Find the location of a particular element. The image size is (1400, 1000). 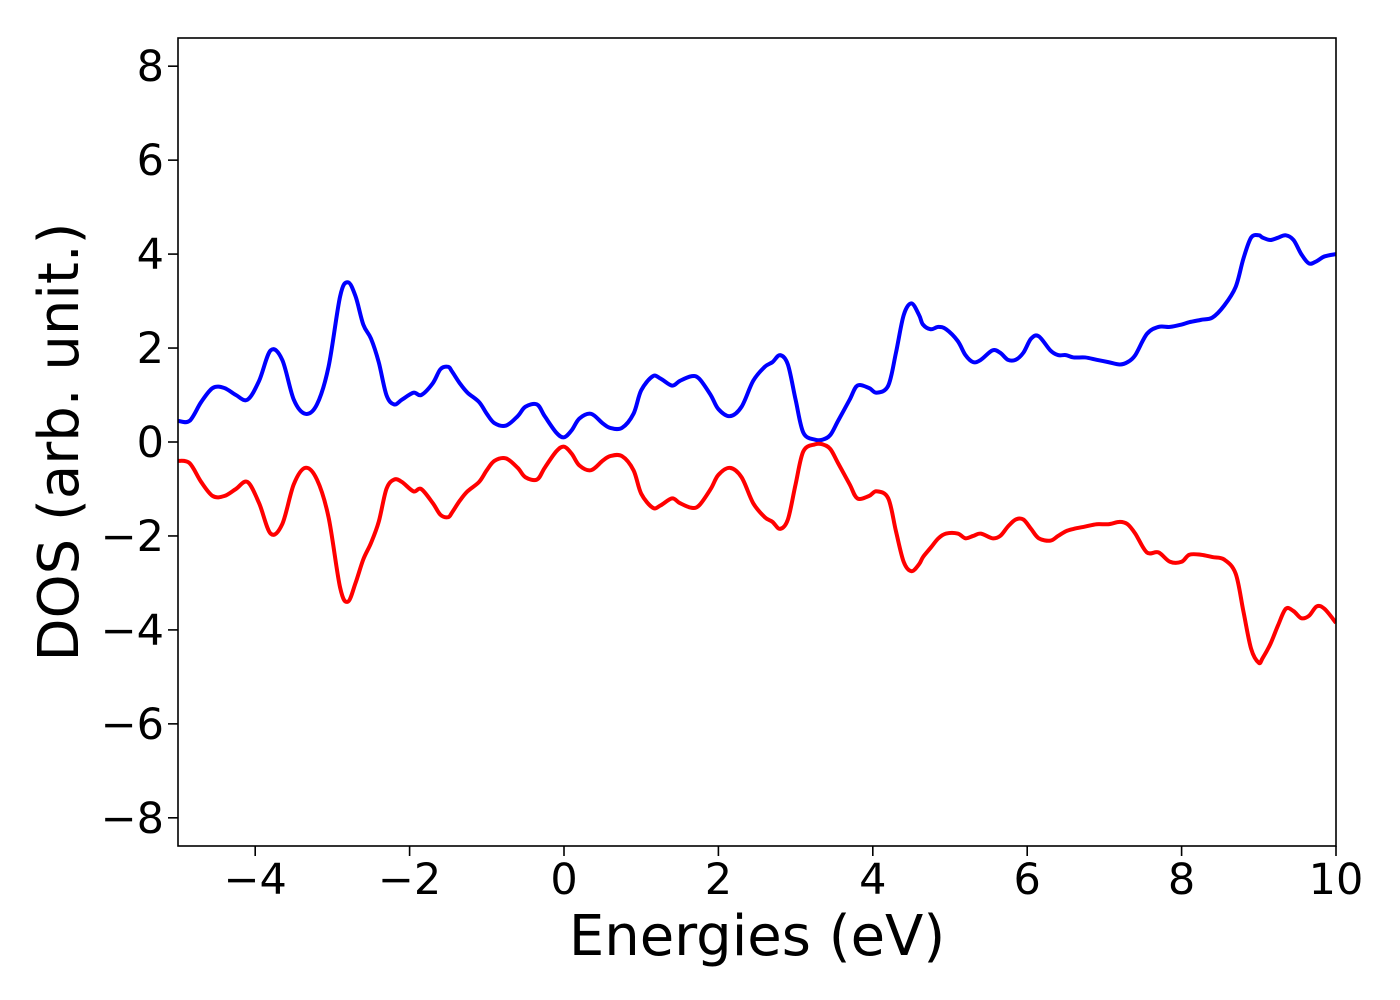

x-axis: −4 −2 0 2 4 6 8 10 is located at coordinates (794, 875).